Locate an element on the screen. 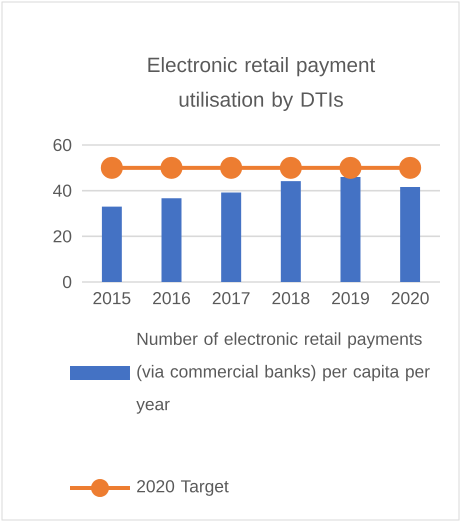 The width and height of the screenshot is (463, 522). y-tick-label: 60 is located at coordinates (63, 145).